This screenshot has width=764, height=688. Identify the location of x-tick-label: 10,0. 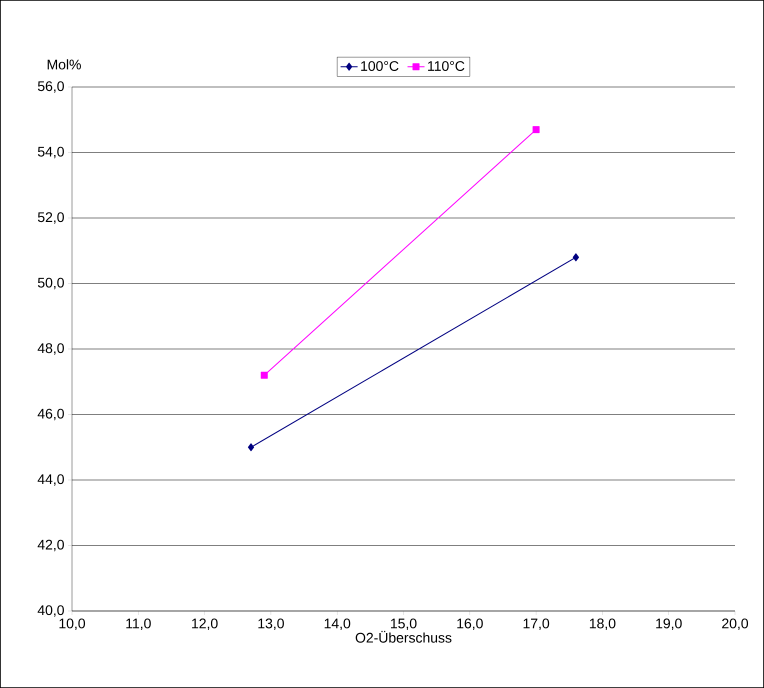
(72, 624).